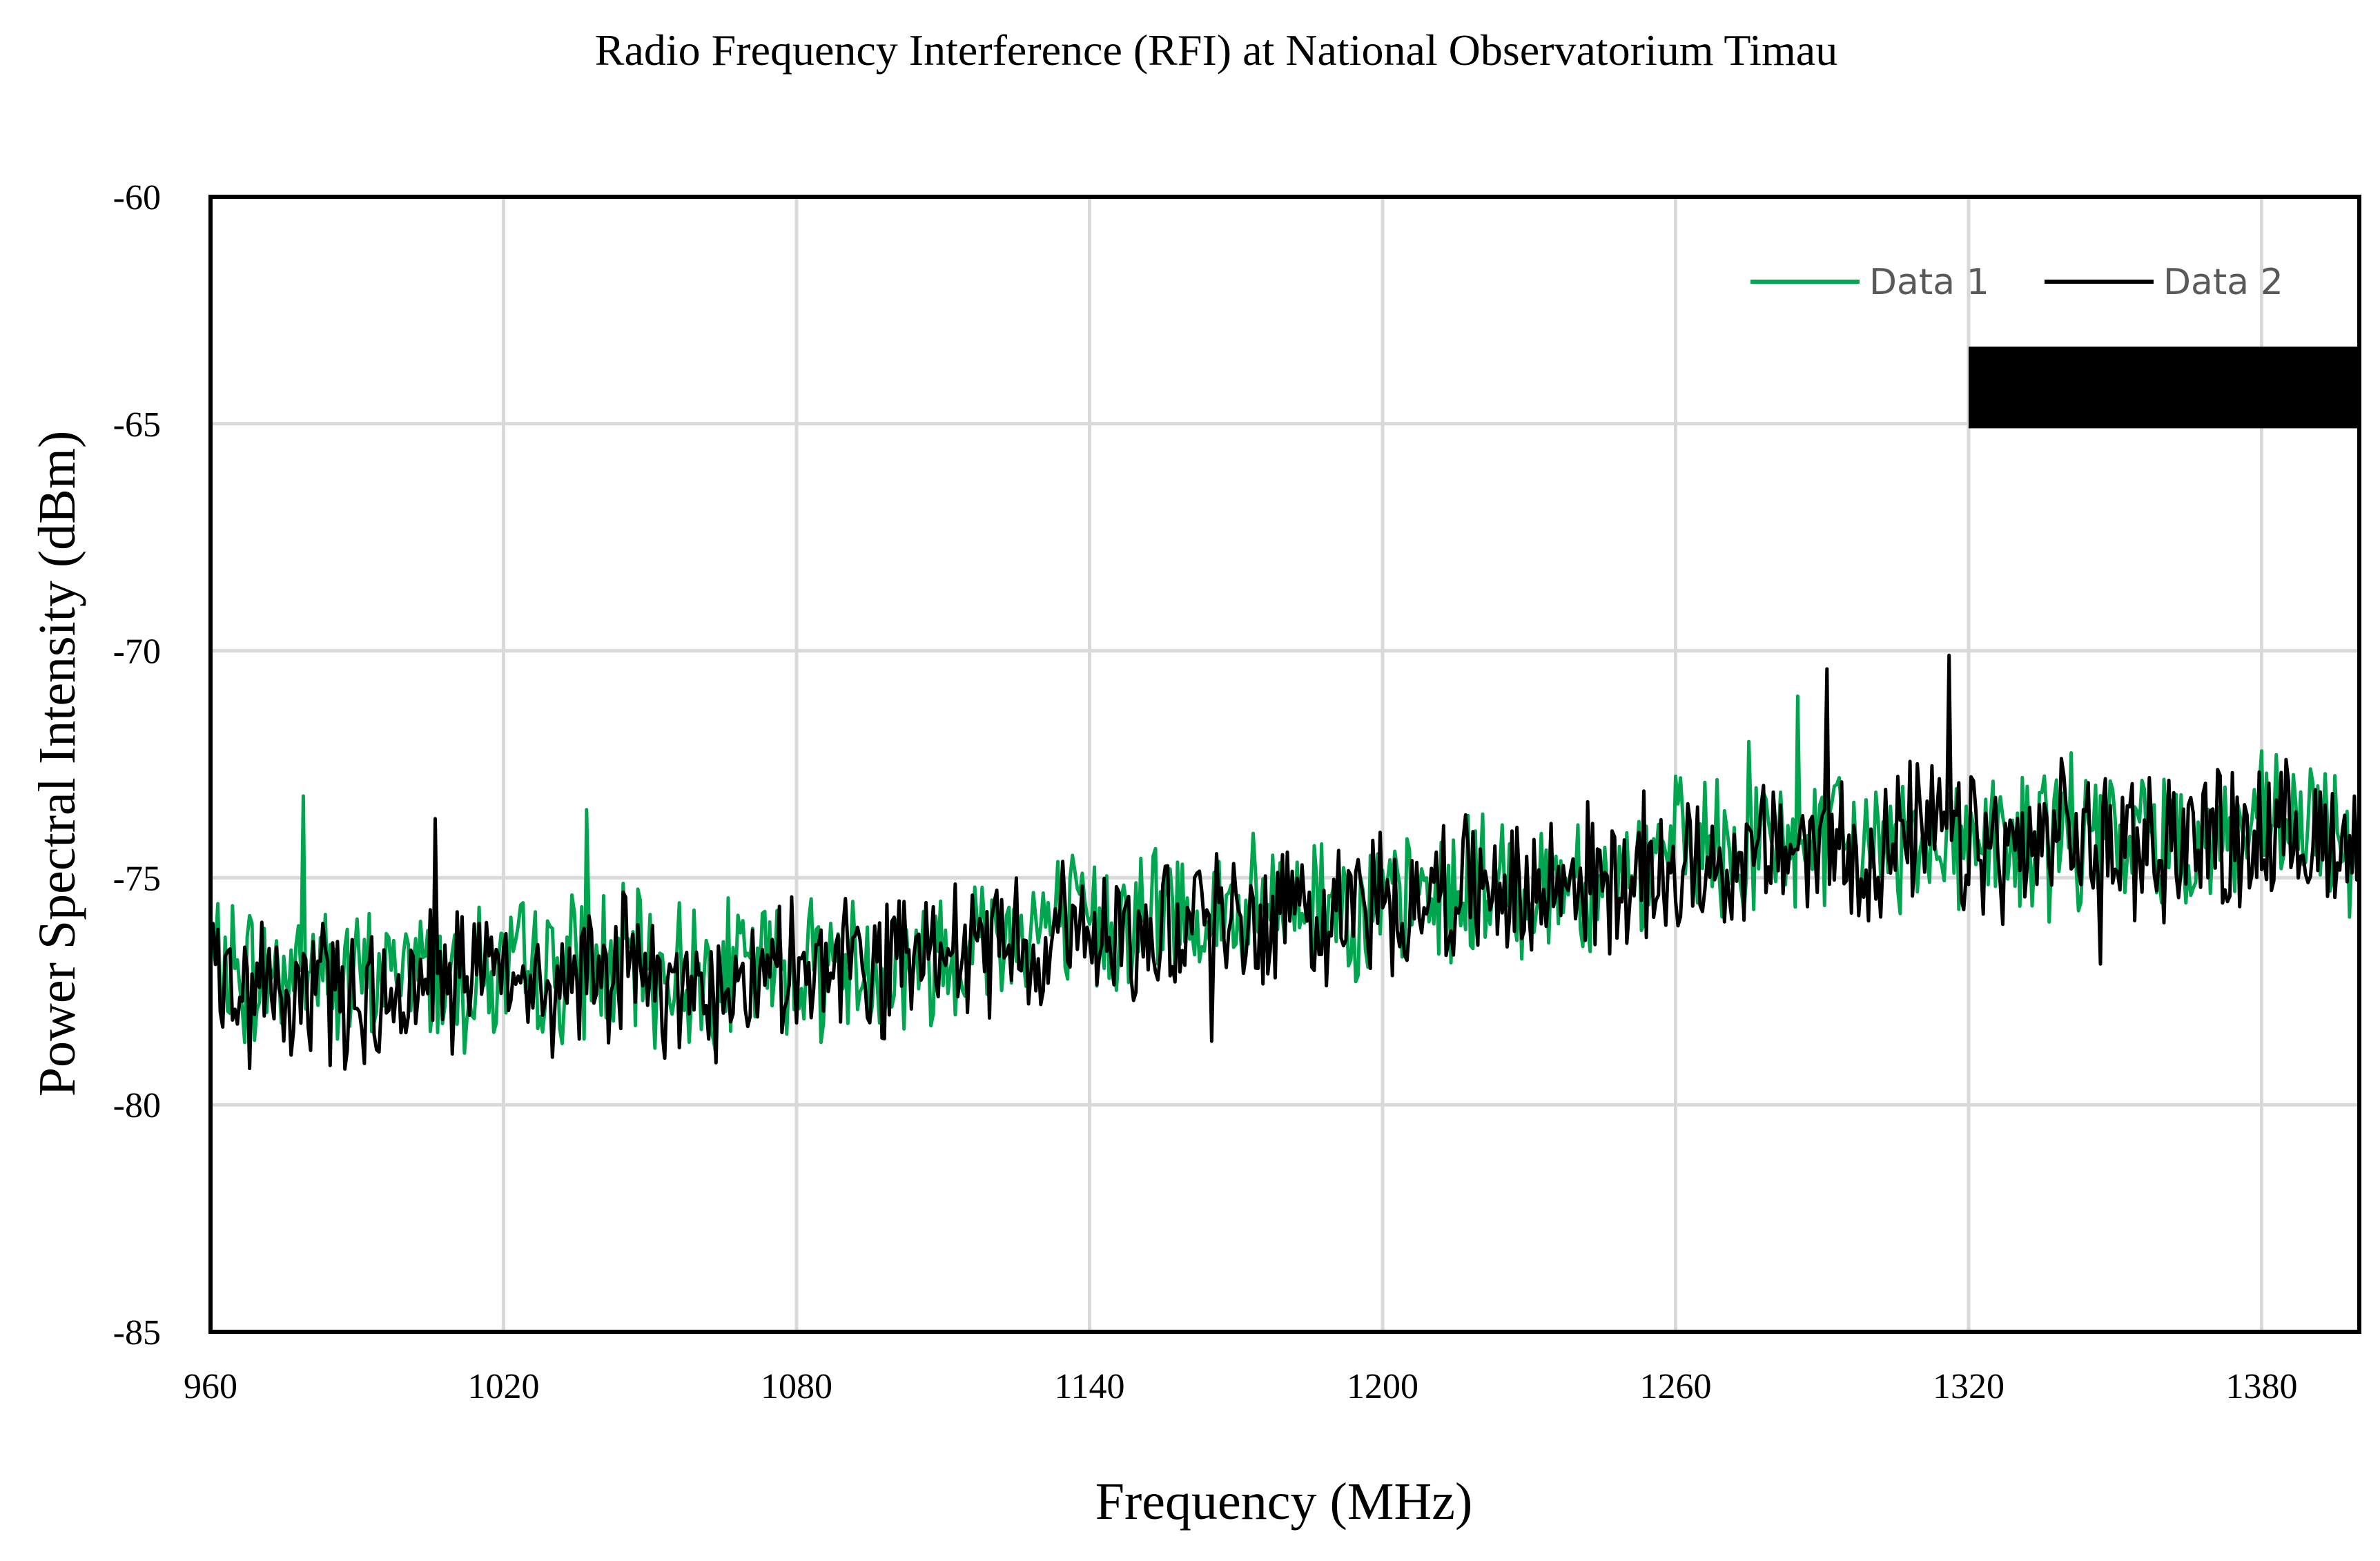 The image size is (2380, 1561). What do you see at coordinates (137, 878) in the screenshot?
I see `y-tick-label: -75` at bounding box center [137, 878].